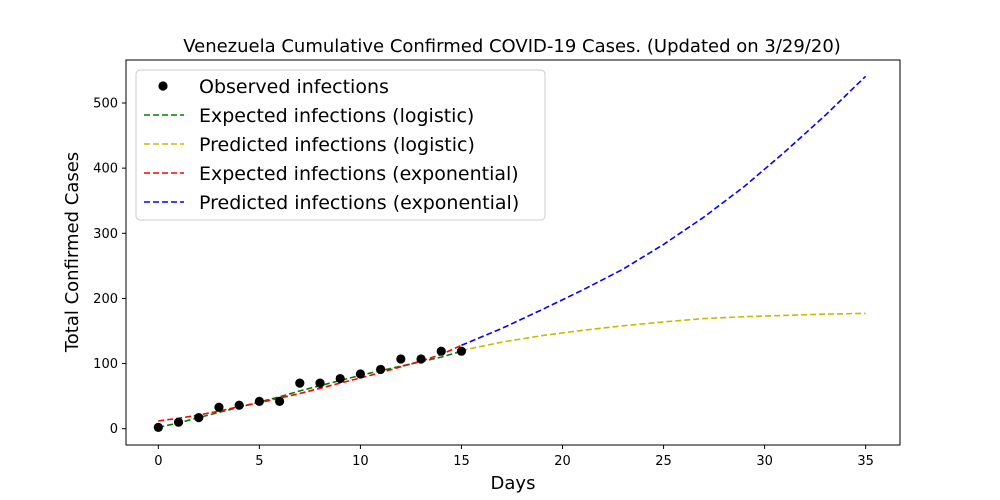  What do you see at coordinates (562, 461) in the screenshot?
I see `x-tick-label: 20` at bounding box center [562, 461].